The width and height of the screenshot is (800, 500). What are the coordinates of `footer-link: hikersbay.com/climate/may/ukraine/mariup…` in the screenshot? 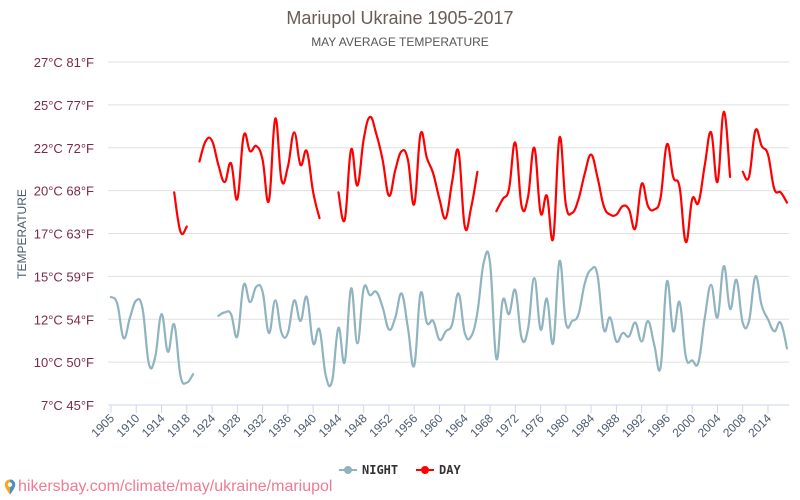 It's located at (168, 487).